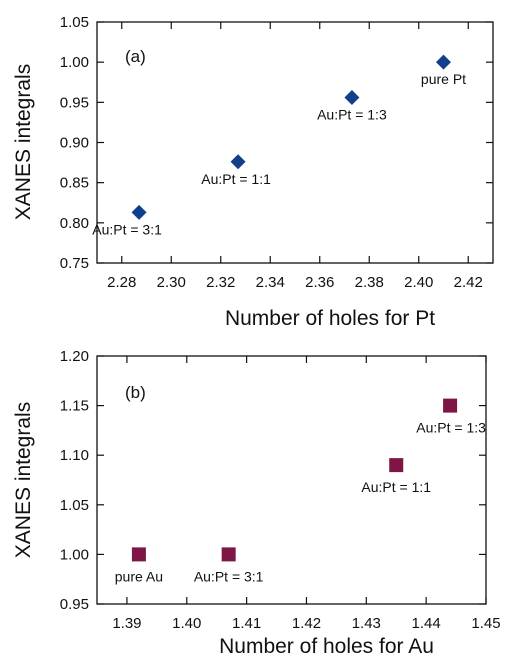 The height and width of the screenshot is (658, 512). What do you see at coordinates (74, 143) in the screenshot?
I see `y-tick-label: 0.90` at bounding box center [74, 143].